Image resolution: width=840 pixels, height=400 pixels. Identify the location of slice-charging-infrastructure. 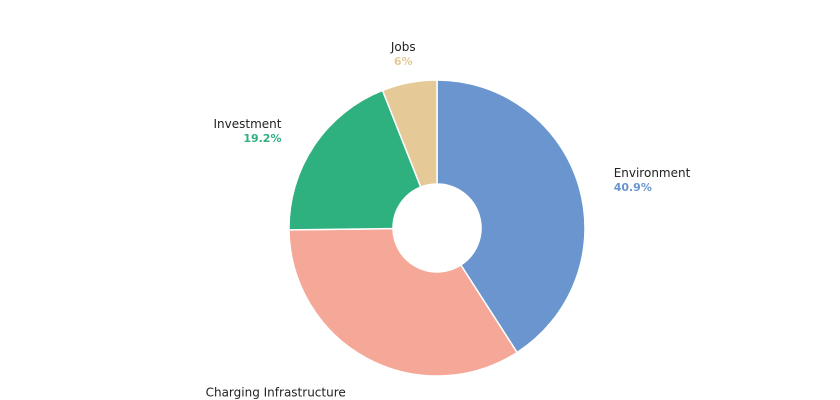
(403, 302).